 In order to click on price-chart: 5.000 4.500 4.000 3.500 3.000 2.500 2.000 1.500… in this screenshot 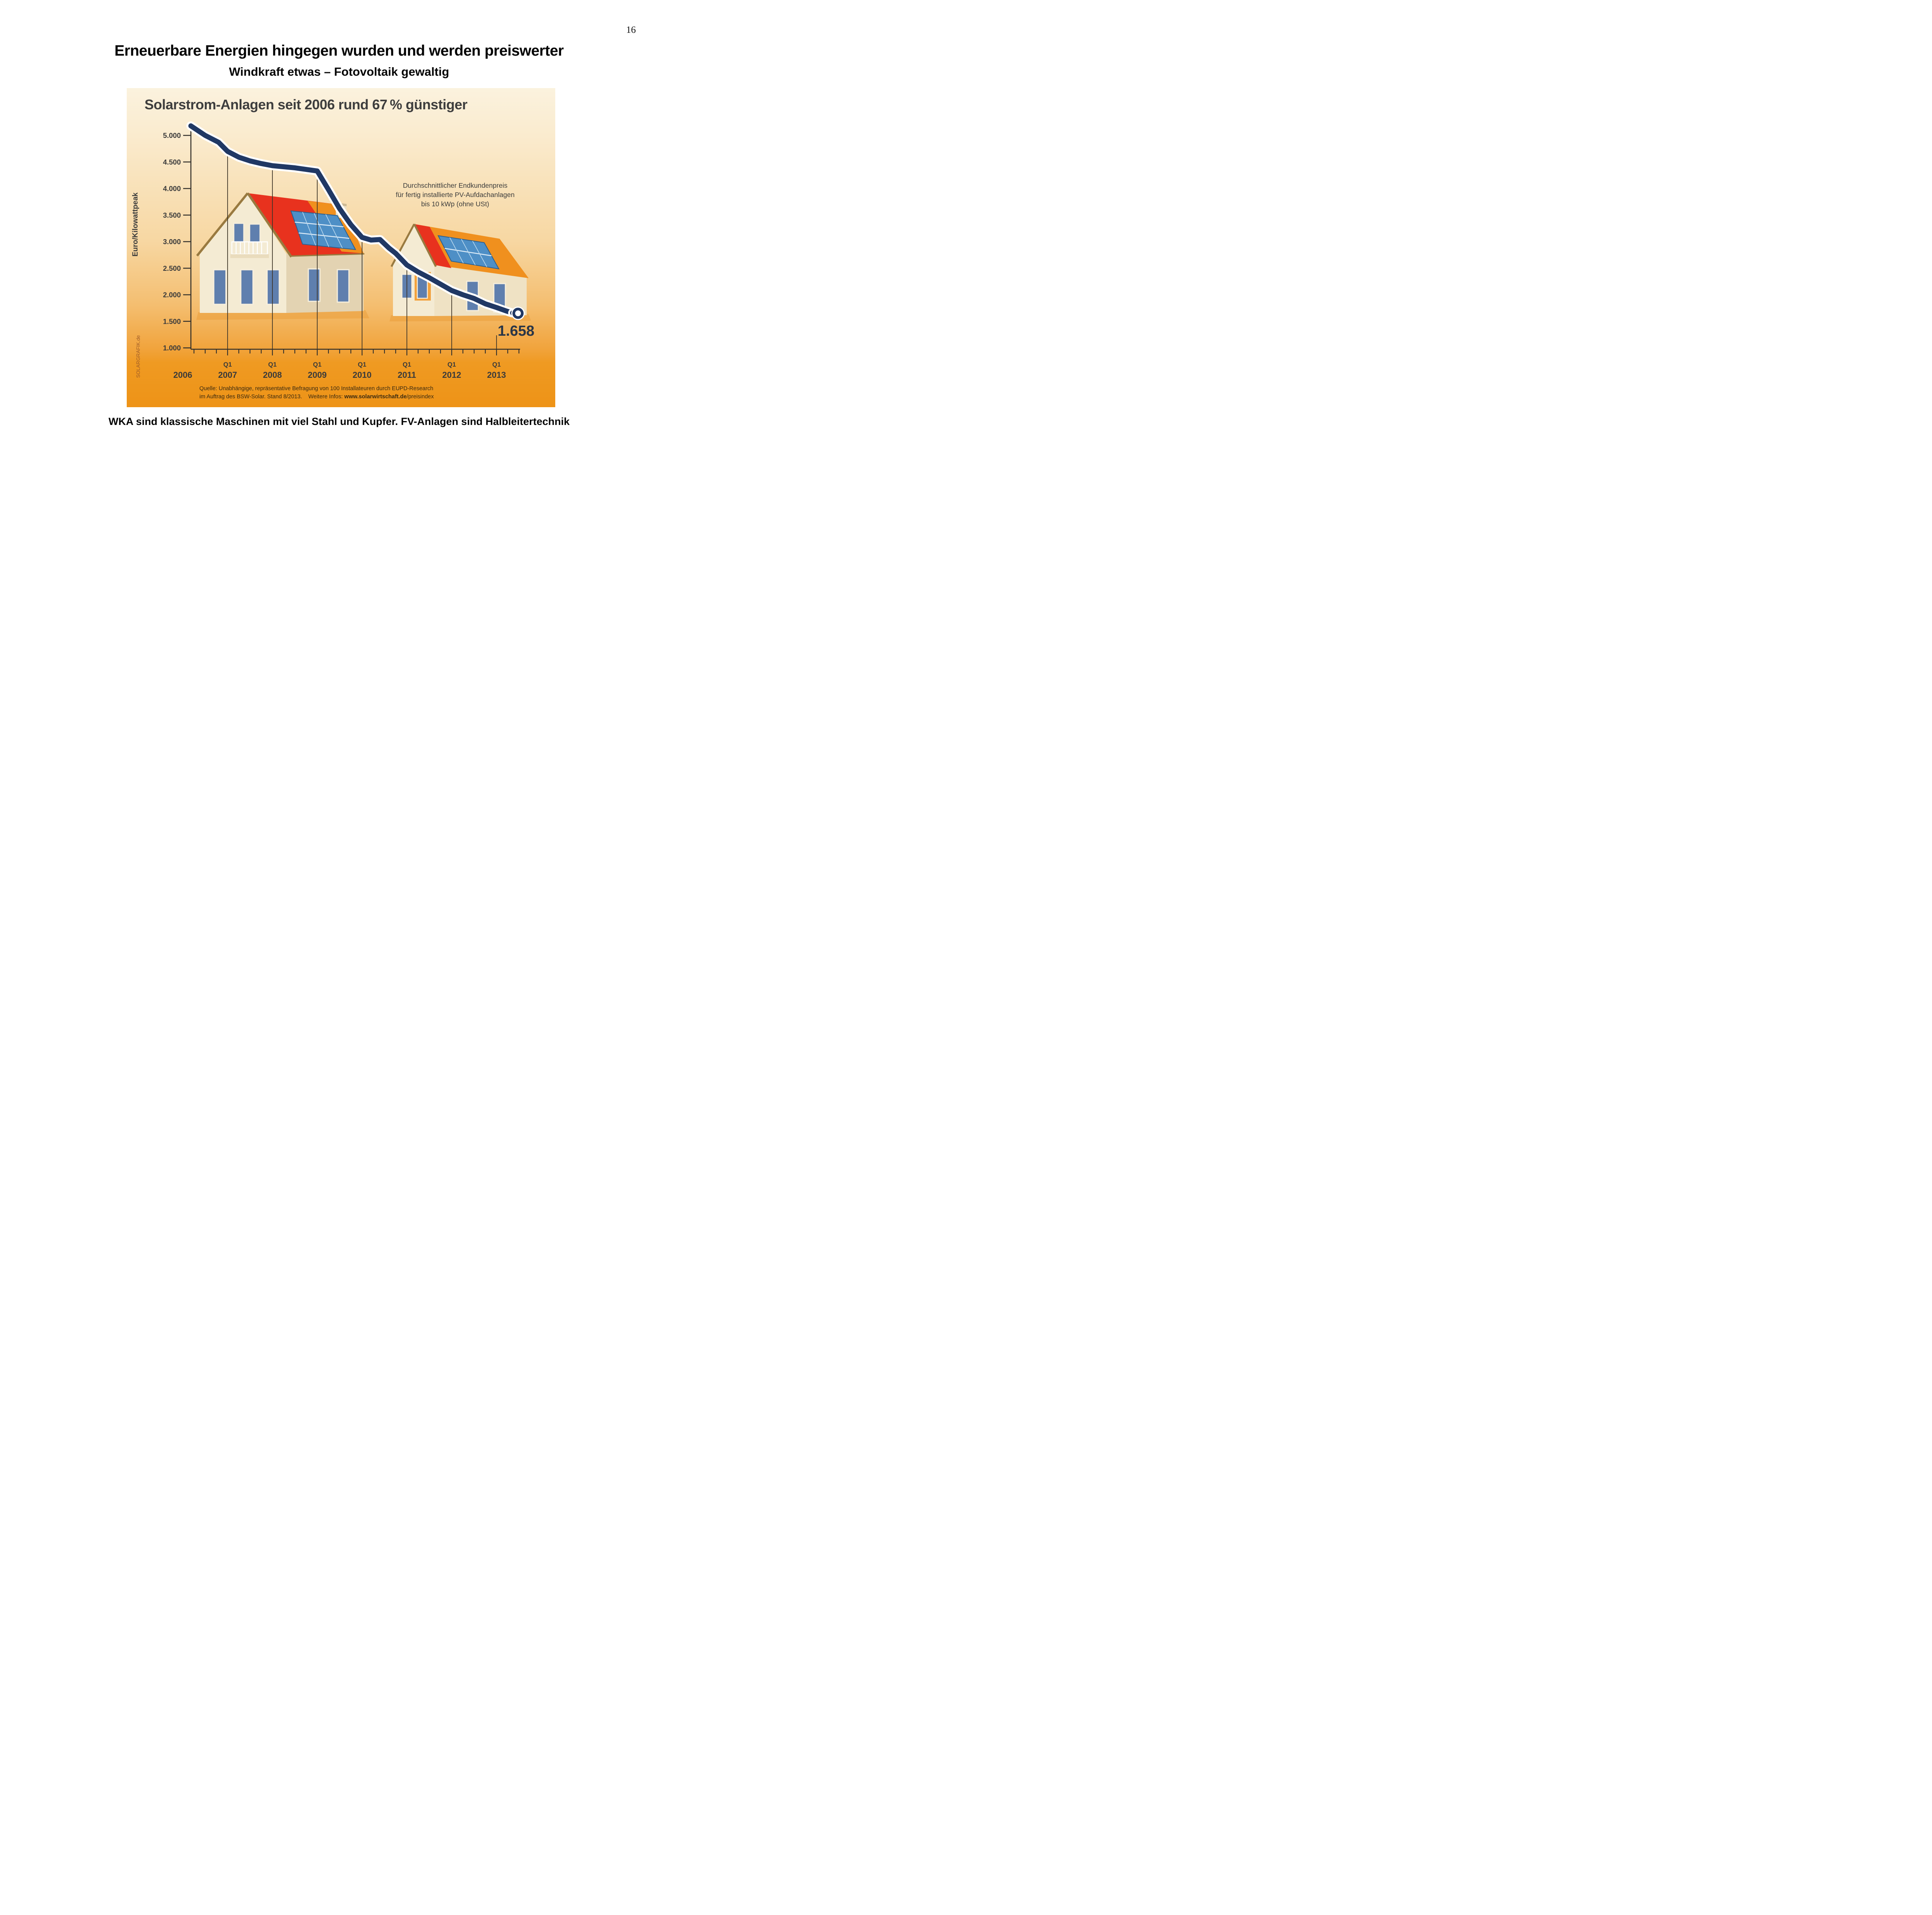, I will do `click(347, 250)`.